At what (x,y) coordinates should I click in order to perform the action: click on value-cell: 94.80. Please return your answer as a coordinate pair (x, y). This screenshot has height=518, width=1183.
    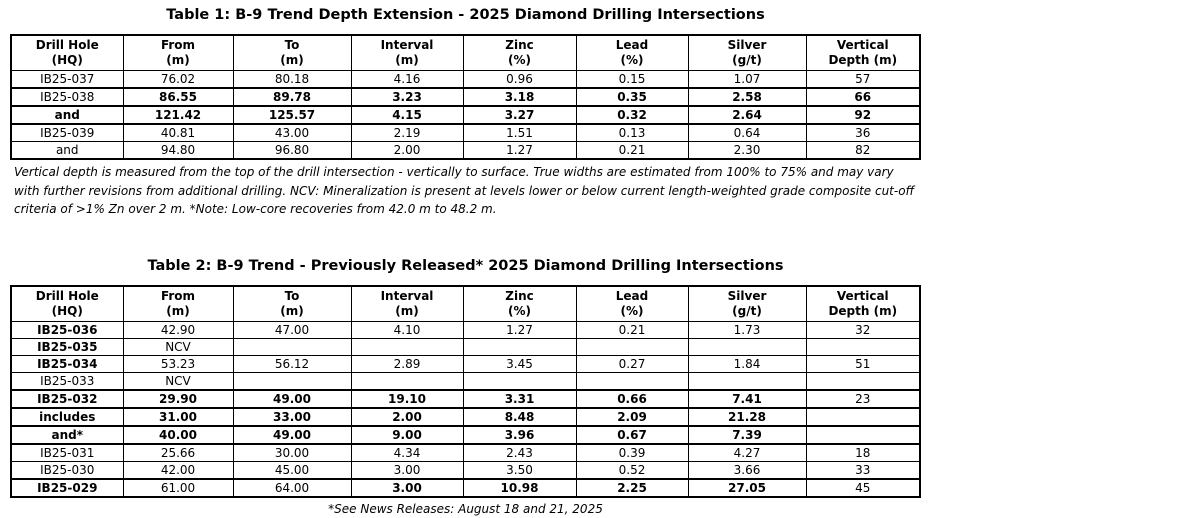
    Looking at the image, I should click on (178, 150).